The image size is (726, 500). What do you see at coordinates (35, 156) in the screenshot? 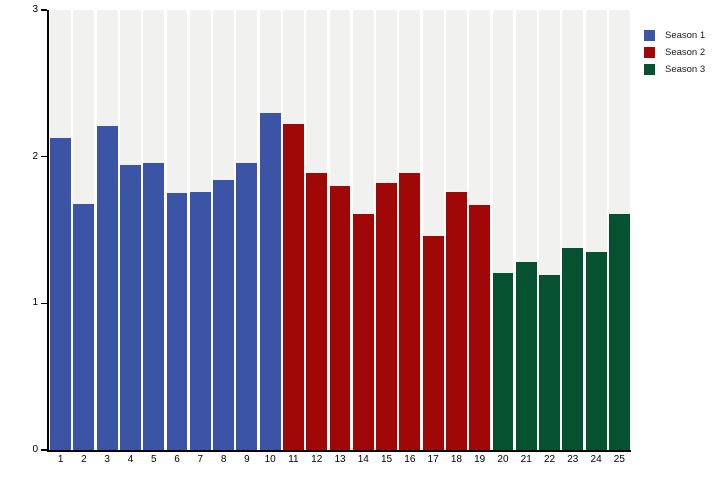
I see `y-tick-label: 2` at bounding box center [35, 156].